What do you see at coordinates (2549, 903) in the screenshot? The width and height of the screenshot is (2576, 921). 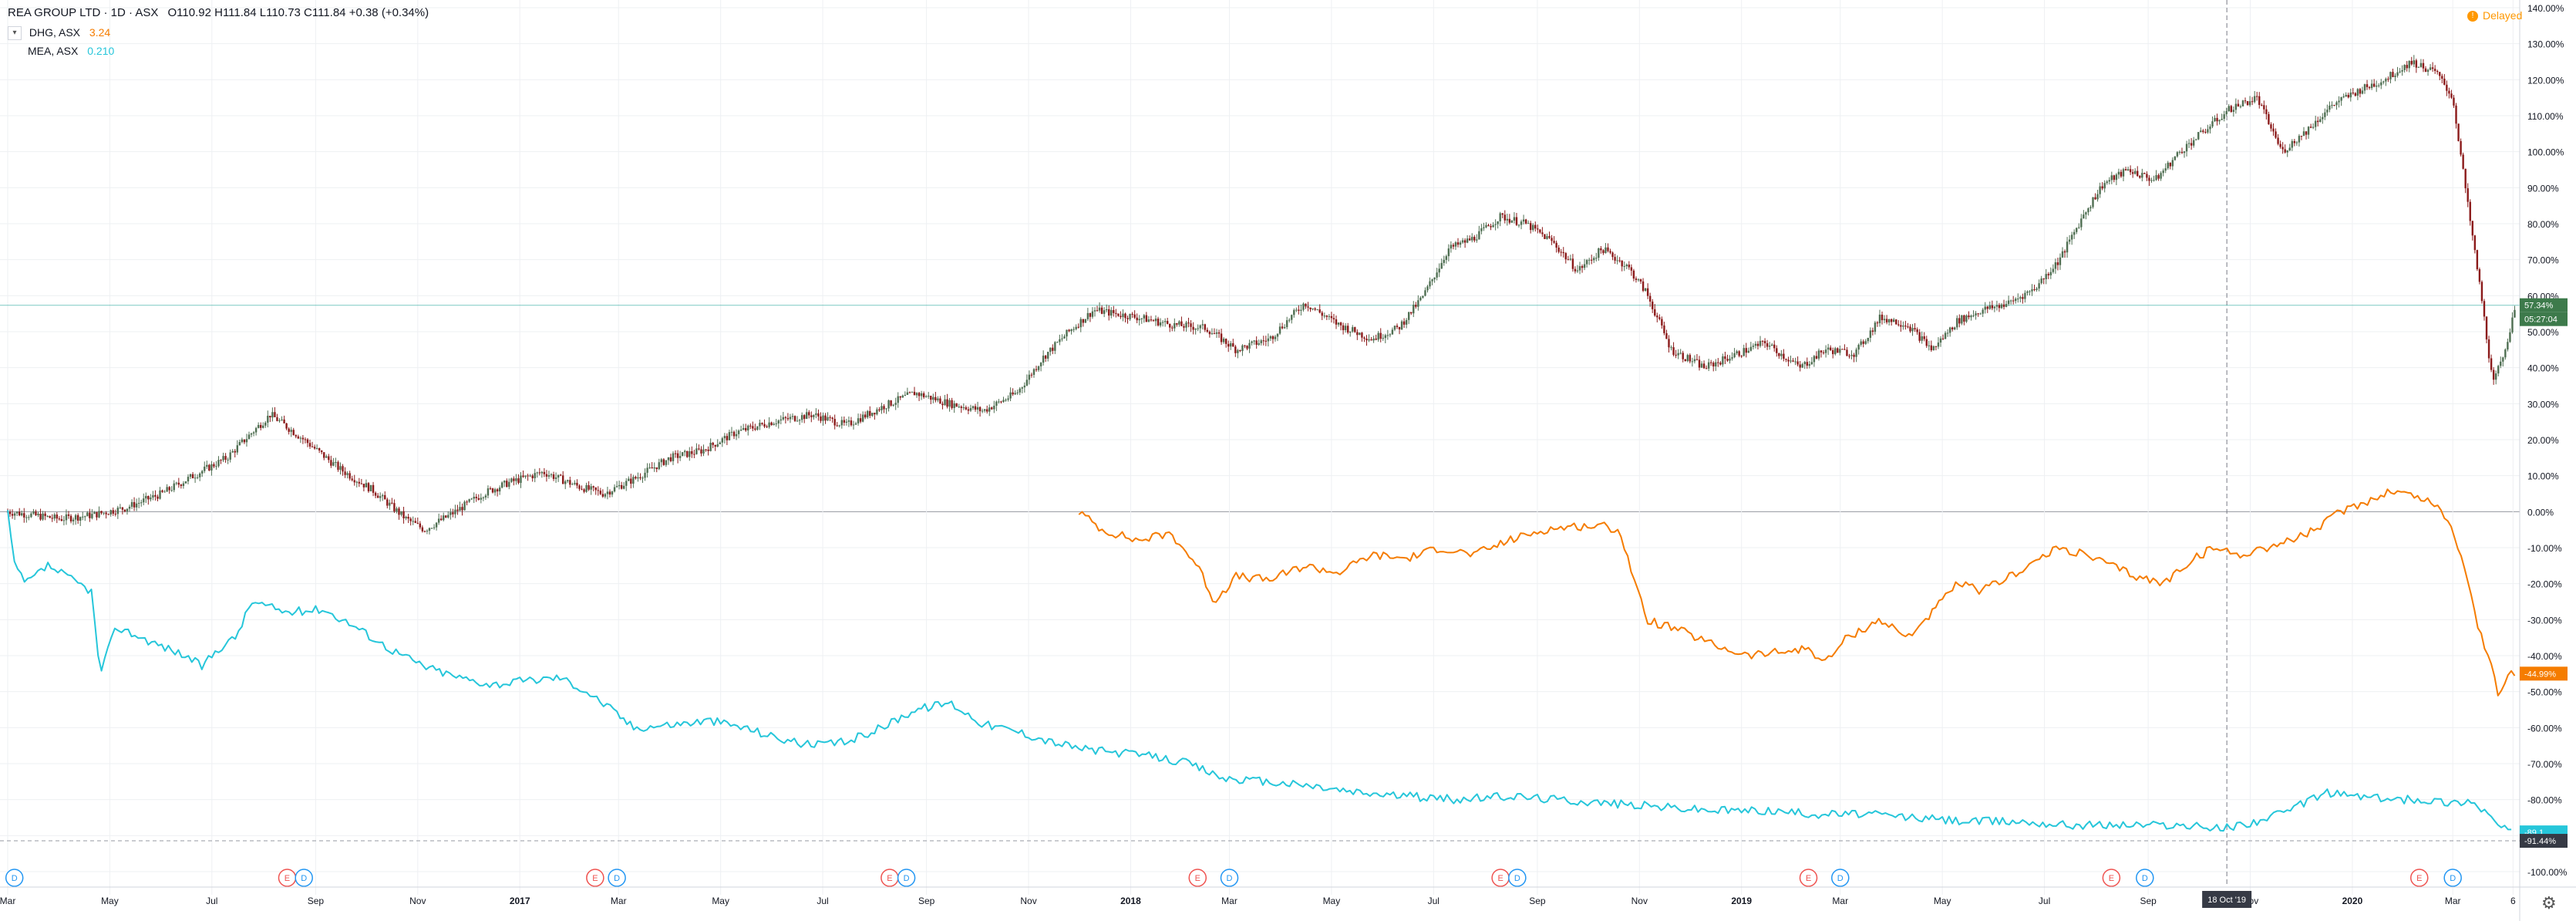 I see `gear-icon: ⚙` at bounding box center [2549, 903].